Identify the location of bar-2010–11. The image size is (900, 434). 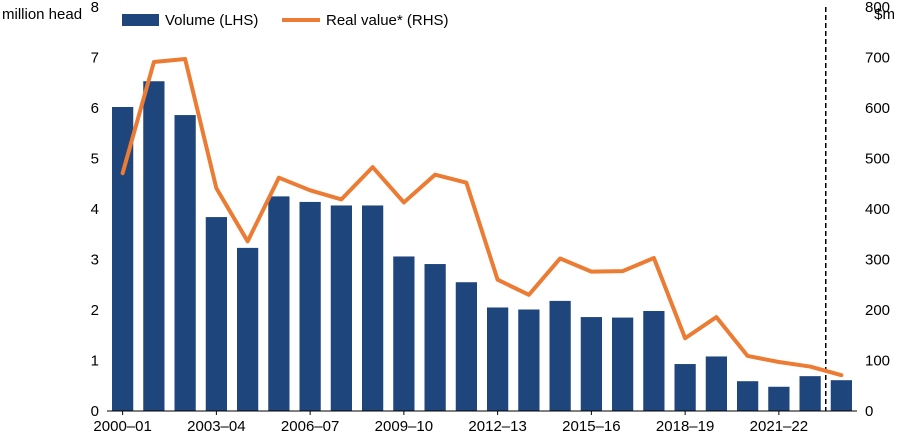
(435, 337).